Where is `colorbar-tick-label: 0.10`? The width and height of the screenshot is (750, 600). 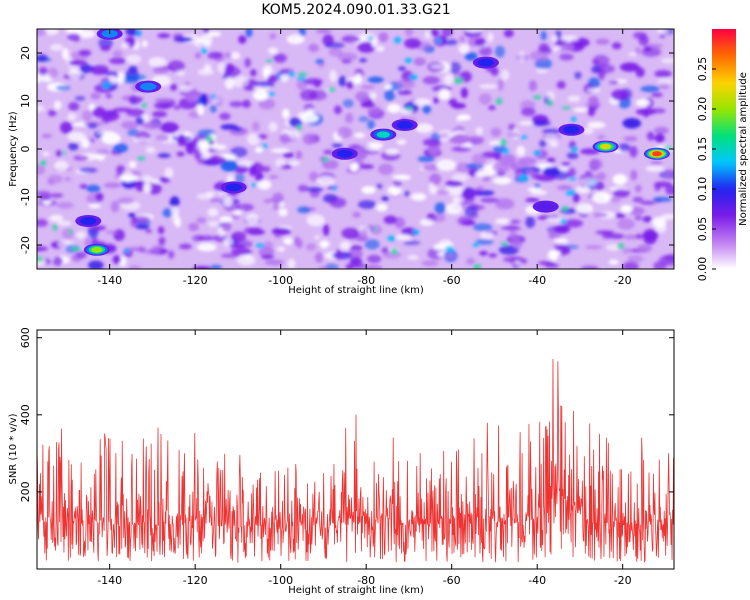 colorbar-tick-label: 0.10 is located at coordinates (702, 189).